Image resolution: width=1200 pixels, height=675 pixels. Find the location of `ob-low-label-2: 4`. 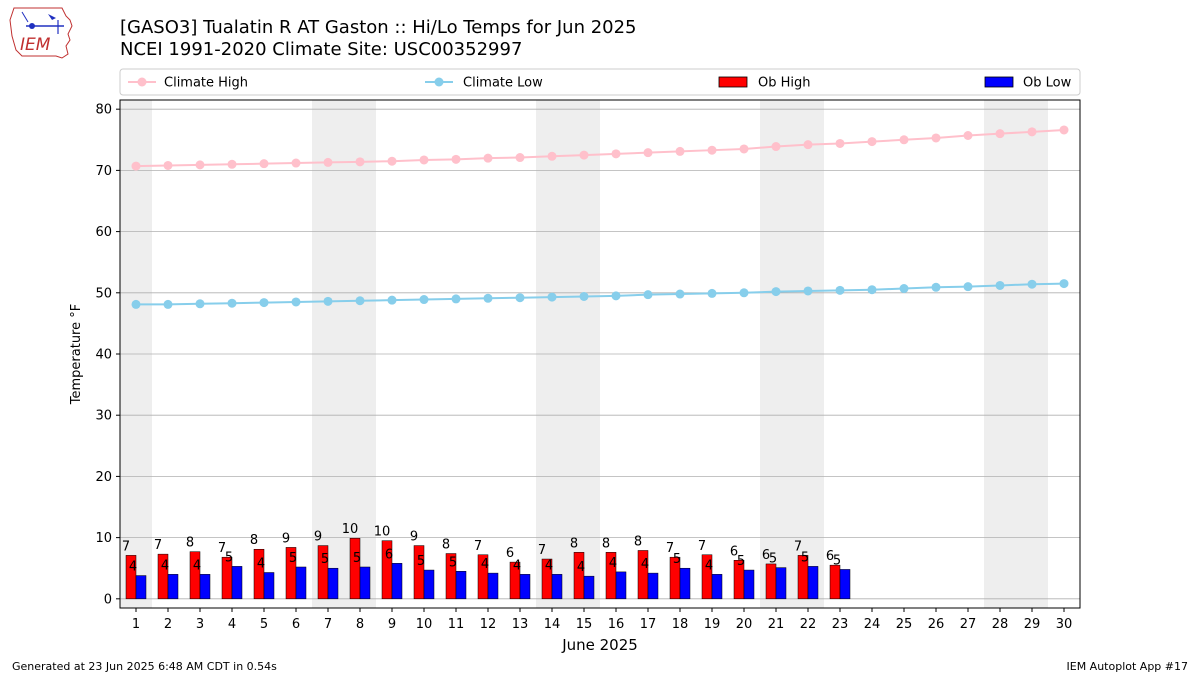

ob-low-label-2: 4 is located at coordinates (165, 565).